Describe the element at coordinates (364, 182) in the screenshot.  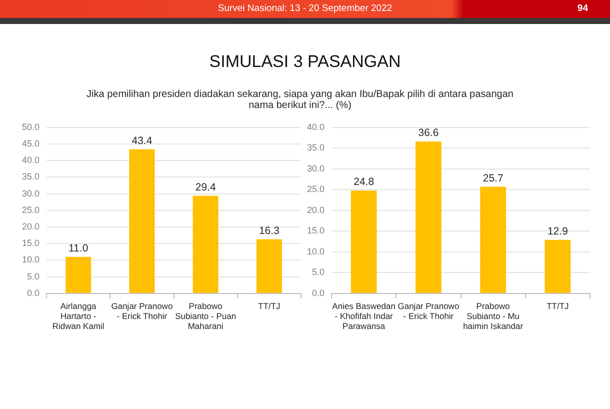
I see `data-label: 24.8` at that location.